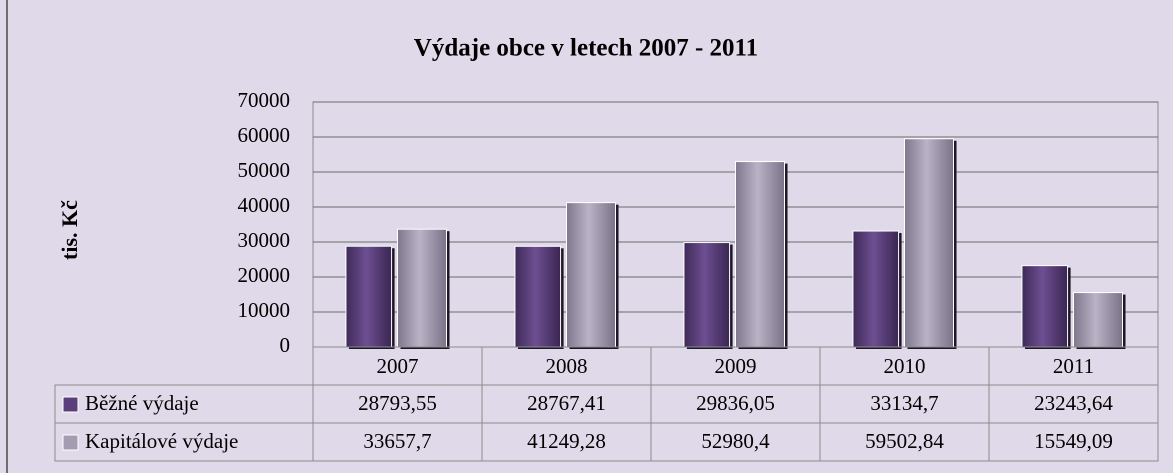 The height and width of the screenshot is (473, 1173). Describe the element at coordinates (142, 403) in the screenshot. I see `legend-label: Běžné výdaje` at that location.